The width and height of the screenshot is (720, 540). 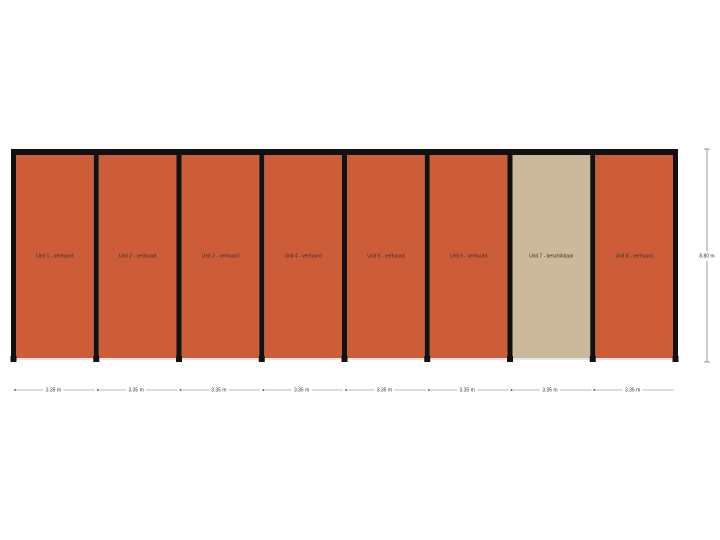 I want to click on unit-label: Unit 5 - verhuurd, so click(x=385, y=256).